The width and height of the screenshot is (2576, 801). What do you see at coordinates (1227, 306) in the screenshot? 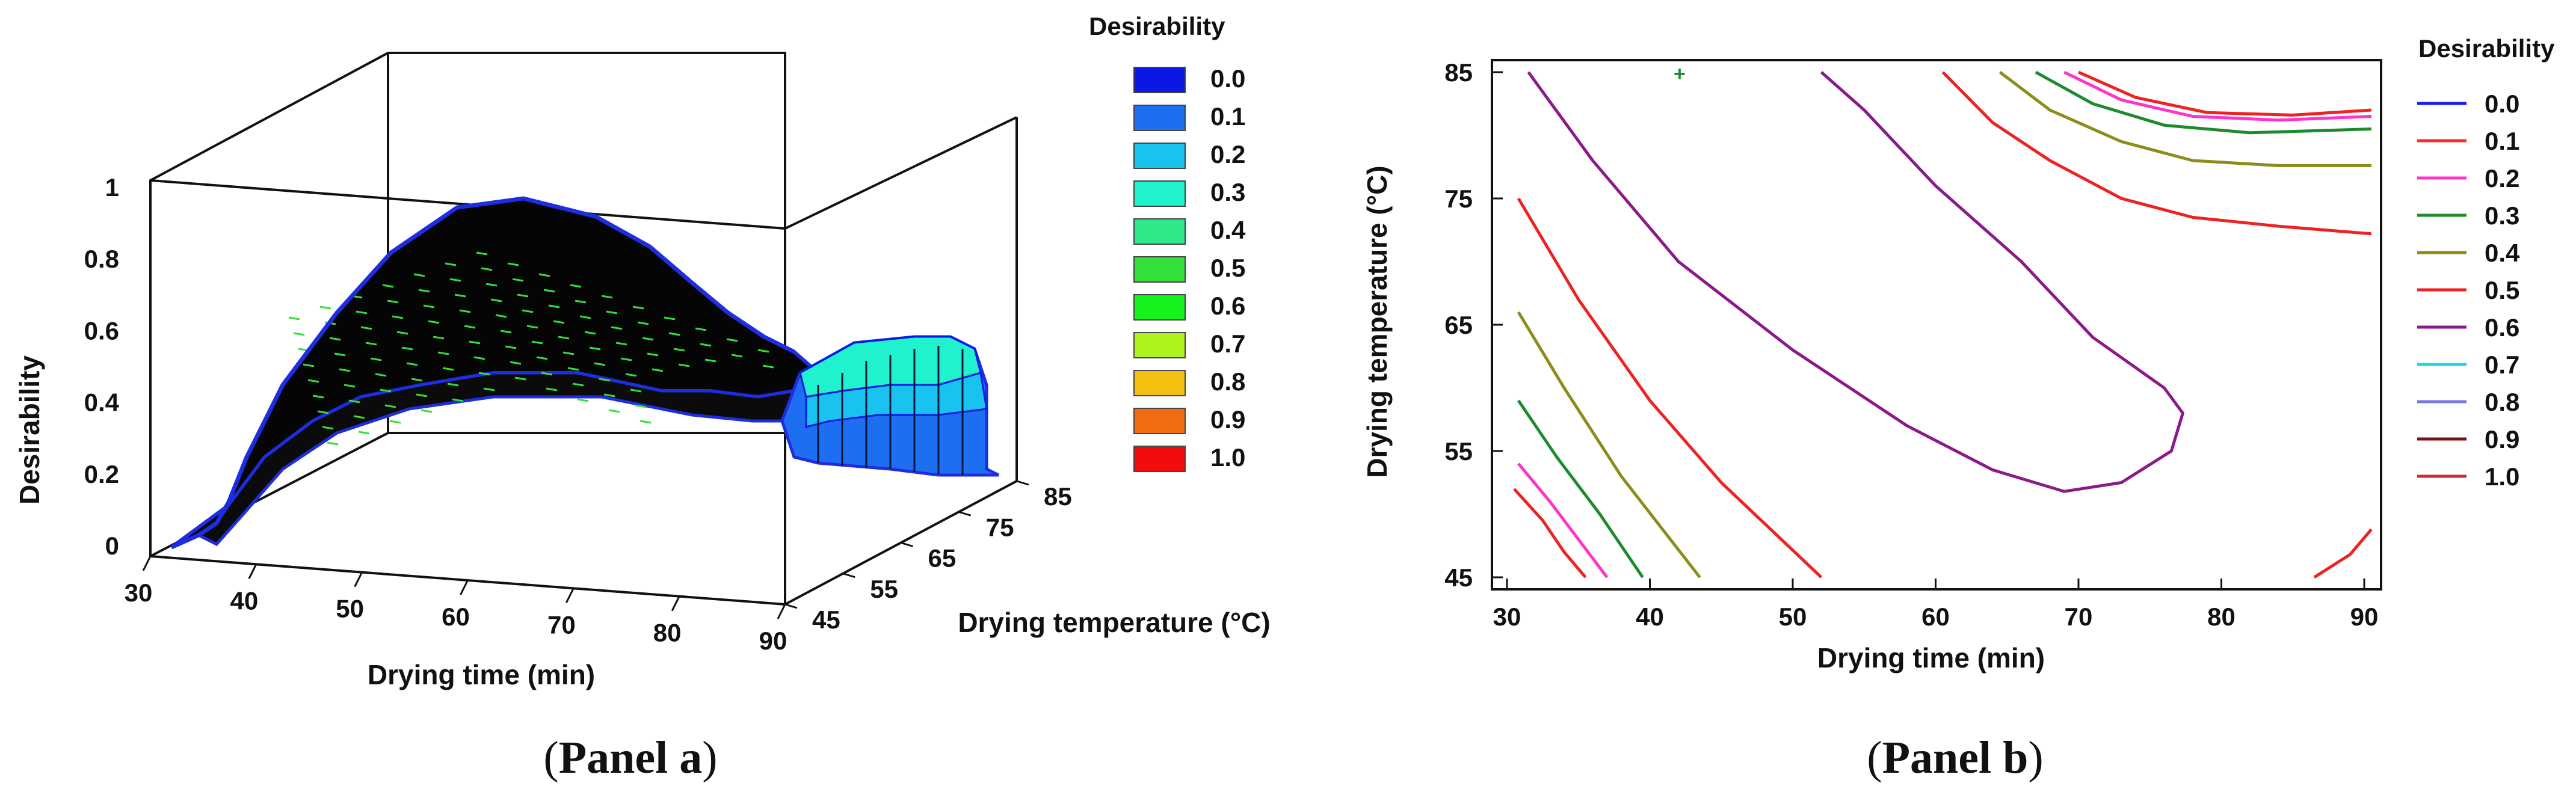
I see `legend-a-label: 0.6` at bounding box center [1227, 306].